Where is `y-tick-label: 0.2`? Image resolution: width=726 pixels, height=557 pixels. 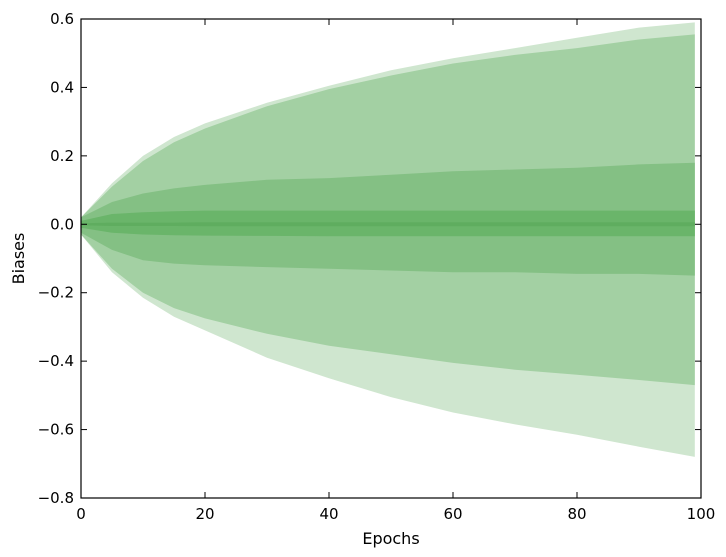 y-tick-label: 0.2 is located at coordinates (62, 156).